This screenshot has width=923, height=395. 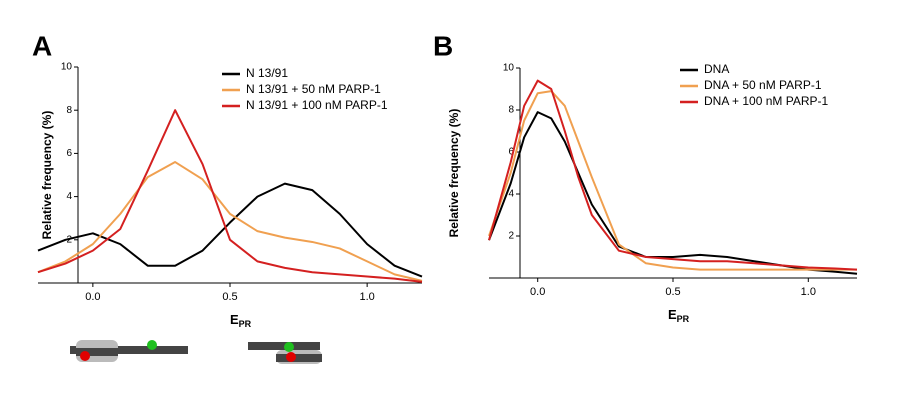 What do you see at coordinates (313, 89) in the screenshot?
I see `legend-label: N 13/91 + 50 nM PARP-1` at bounding box center [313, 89].